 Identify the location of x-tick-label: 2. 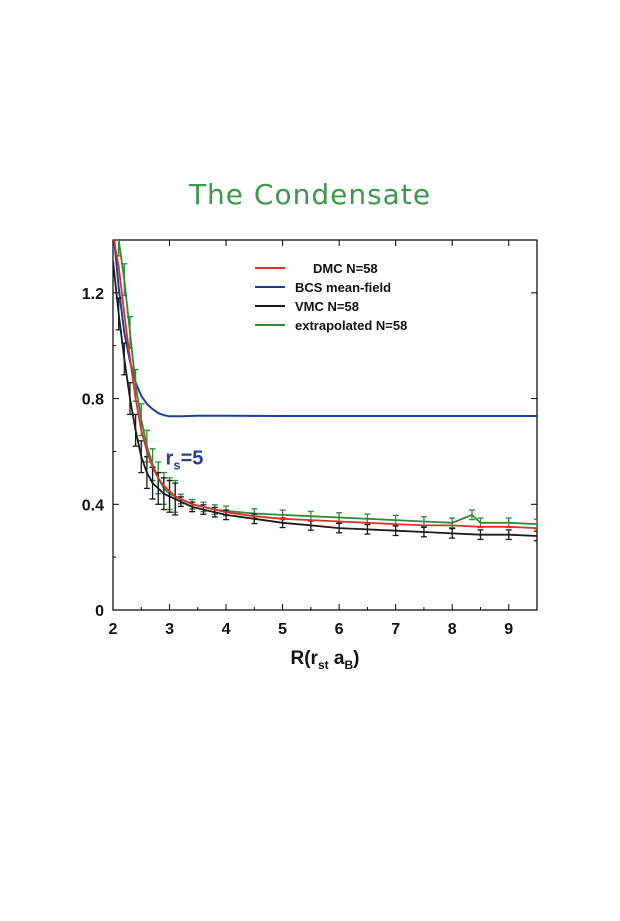
(113, 629).